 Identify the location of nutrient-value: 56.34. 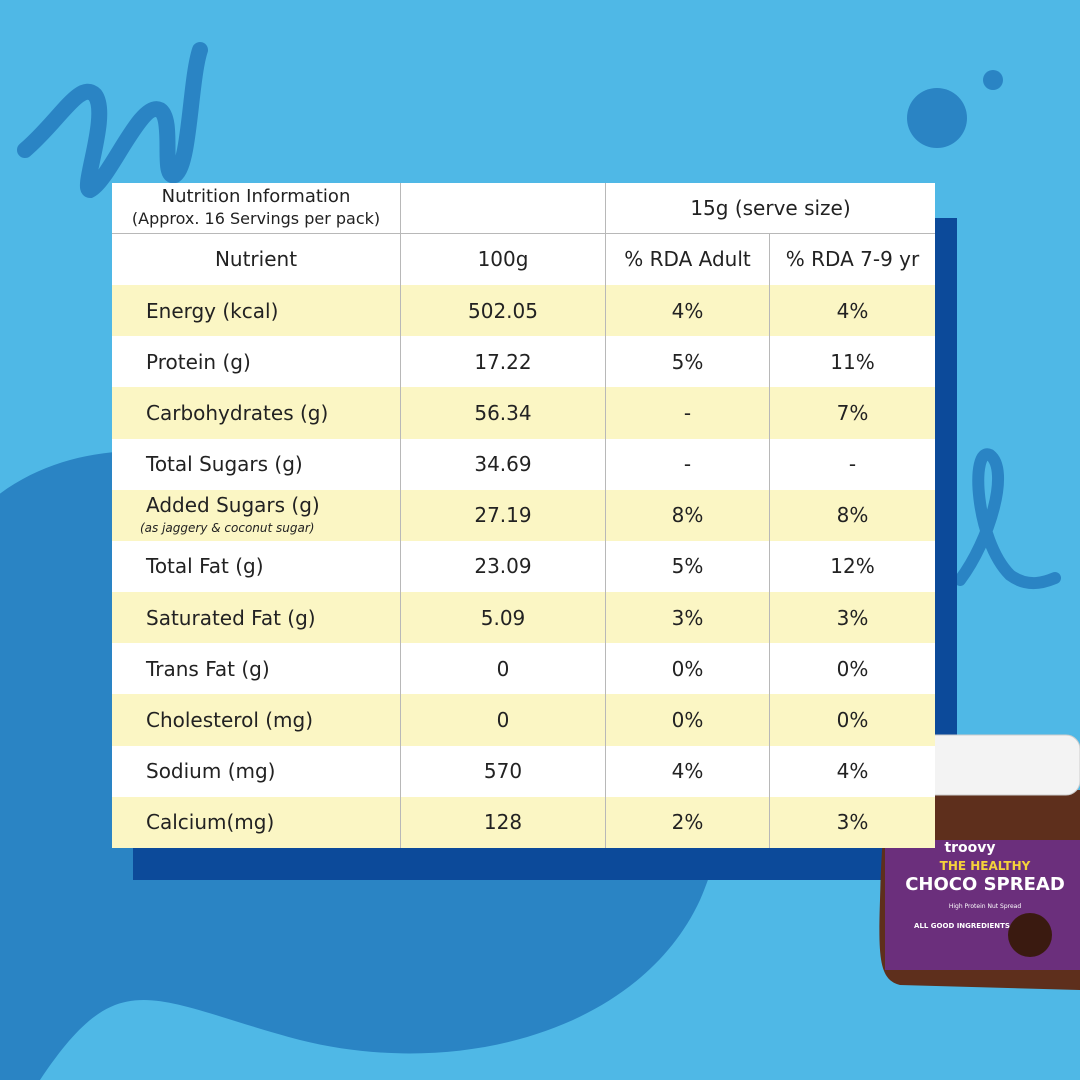
(502, 413).